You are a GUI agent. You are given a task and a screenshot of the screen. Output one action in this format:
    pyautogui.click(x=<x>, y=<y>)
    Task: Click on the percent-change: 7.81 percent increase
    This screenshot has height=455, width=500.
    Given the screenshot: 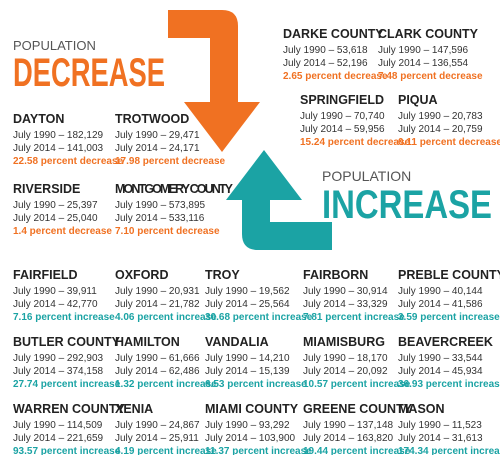 What is the action you would take?
    pyautogui.click(x=354, y=317)
    